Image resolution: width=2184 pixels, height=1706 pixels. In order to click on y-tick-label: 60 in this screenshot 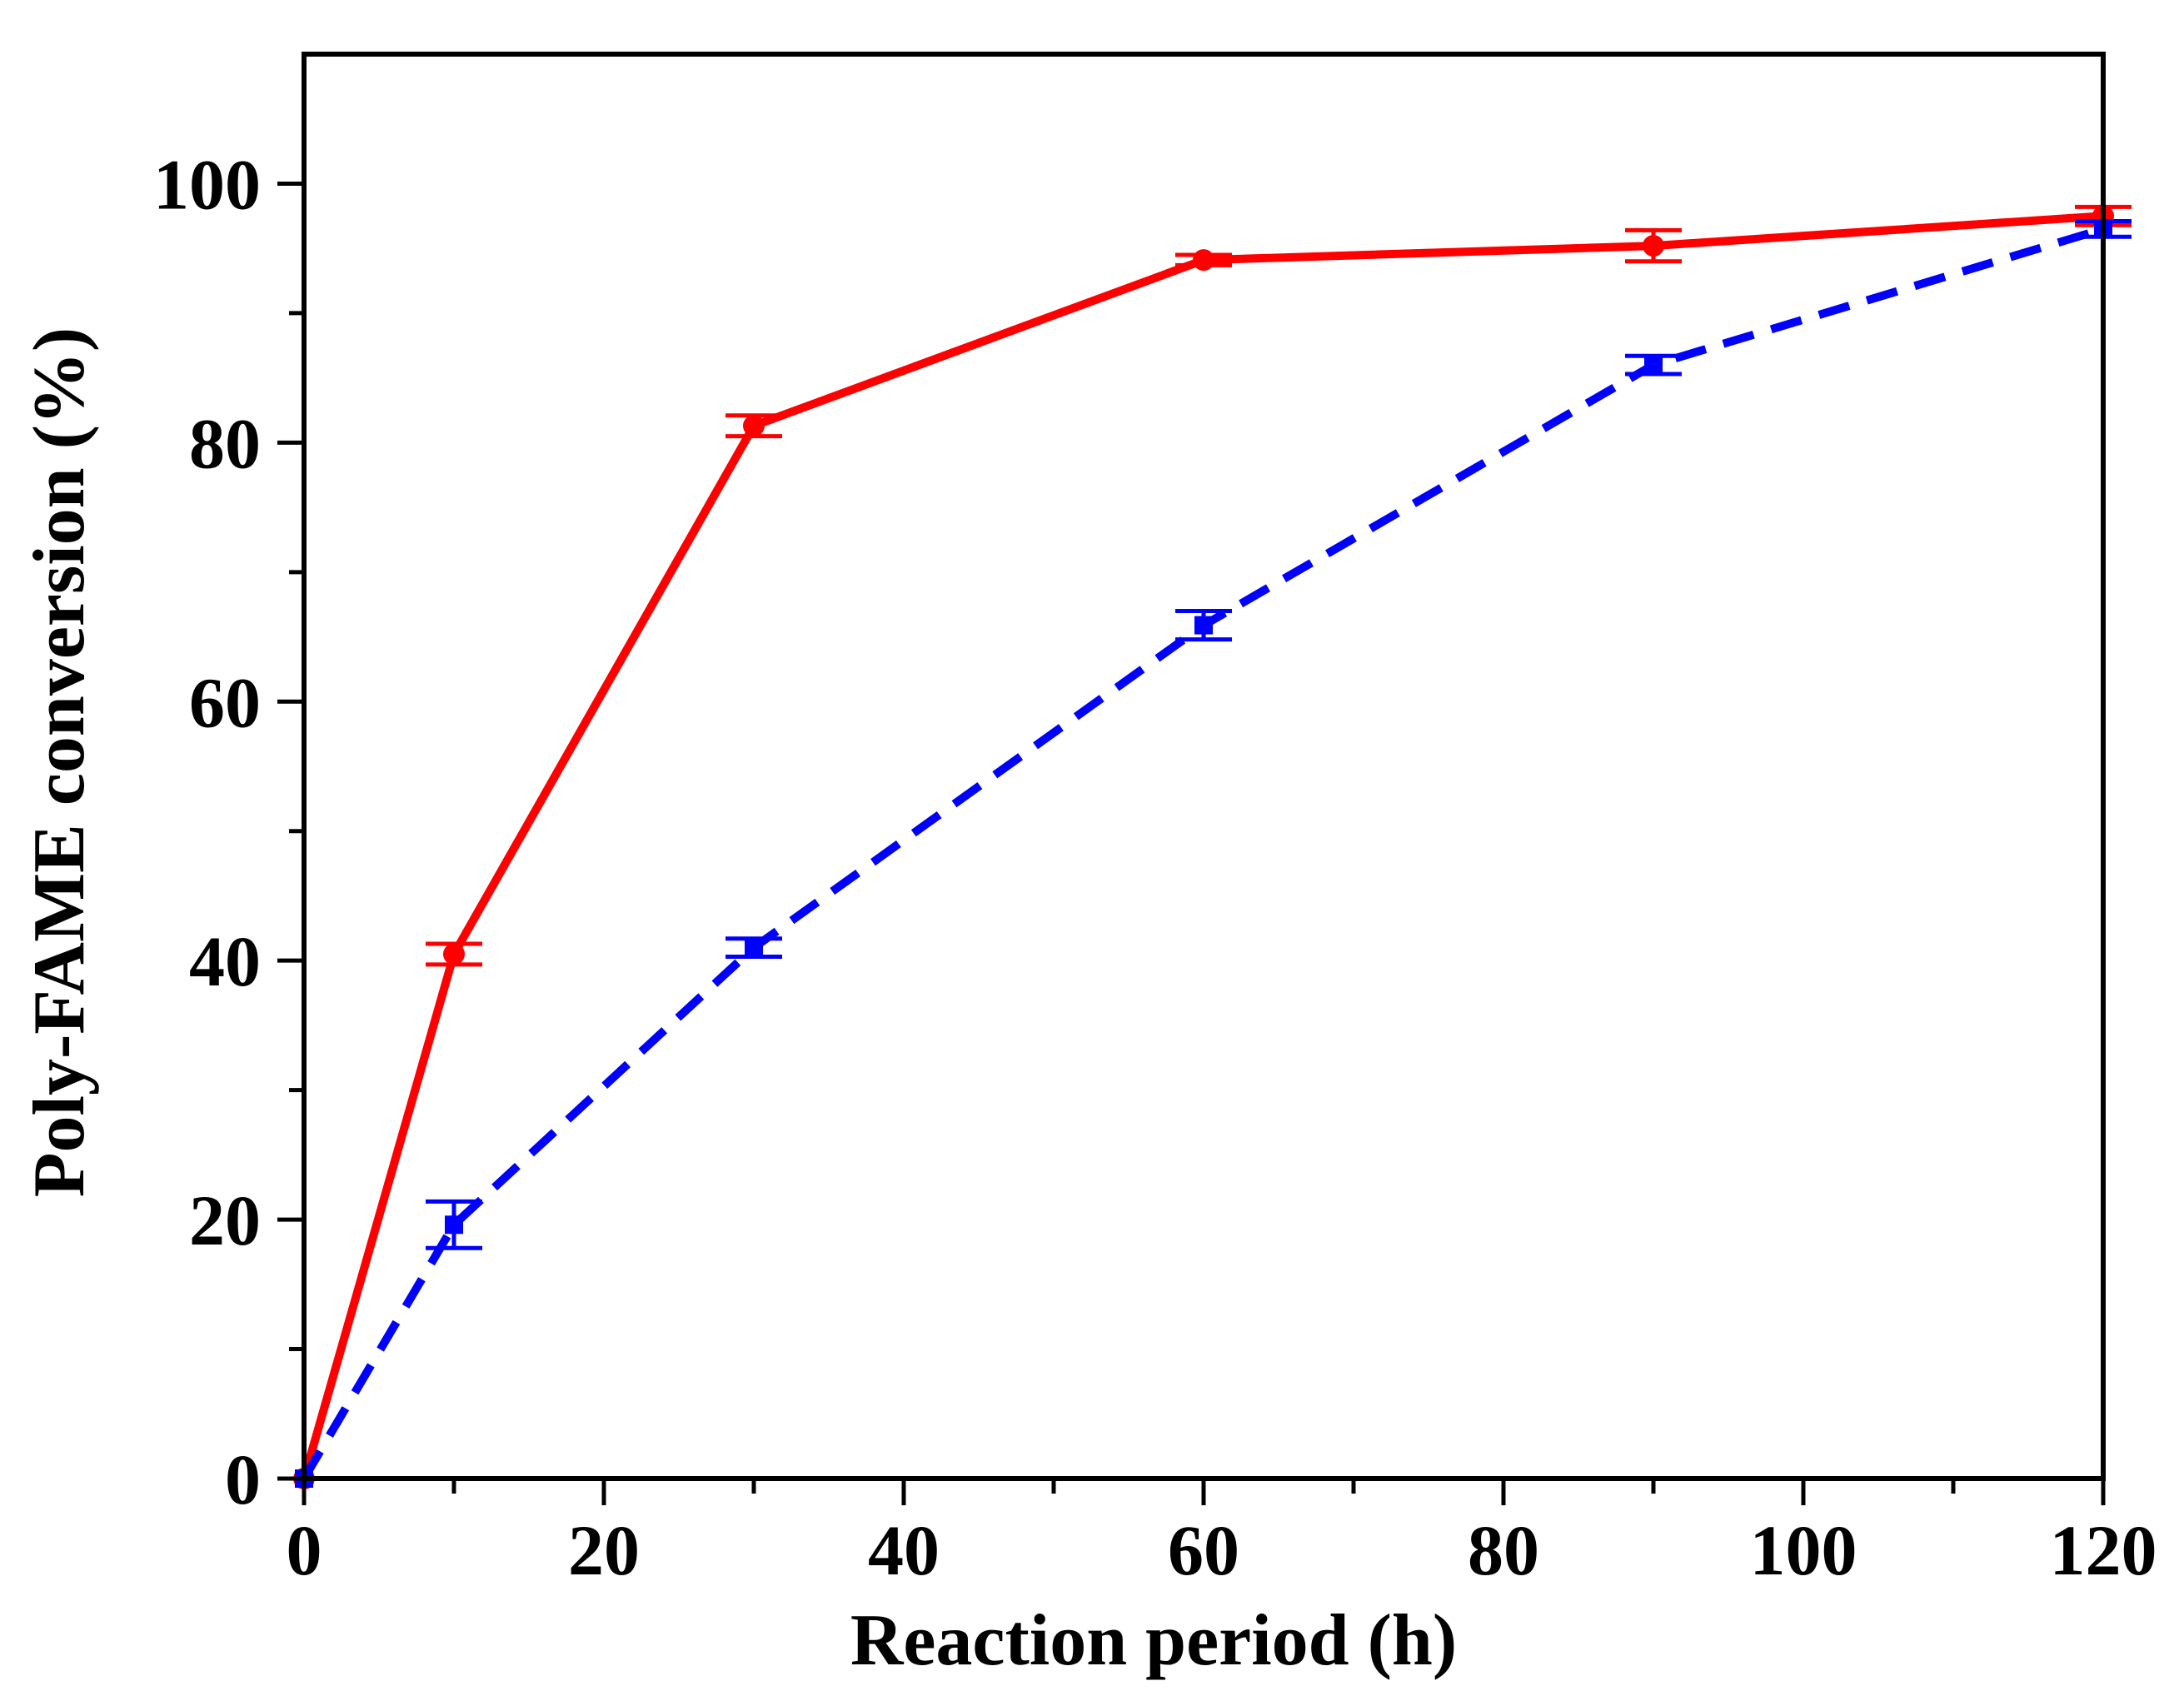, I will do `click(225, 702)`.